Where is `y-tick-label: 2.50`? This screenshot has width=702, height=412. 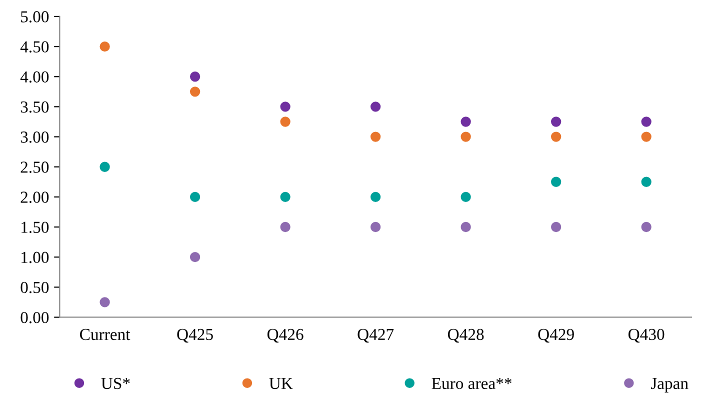
y-tick-label: 2.50 is located at coordinates (34, 167).